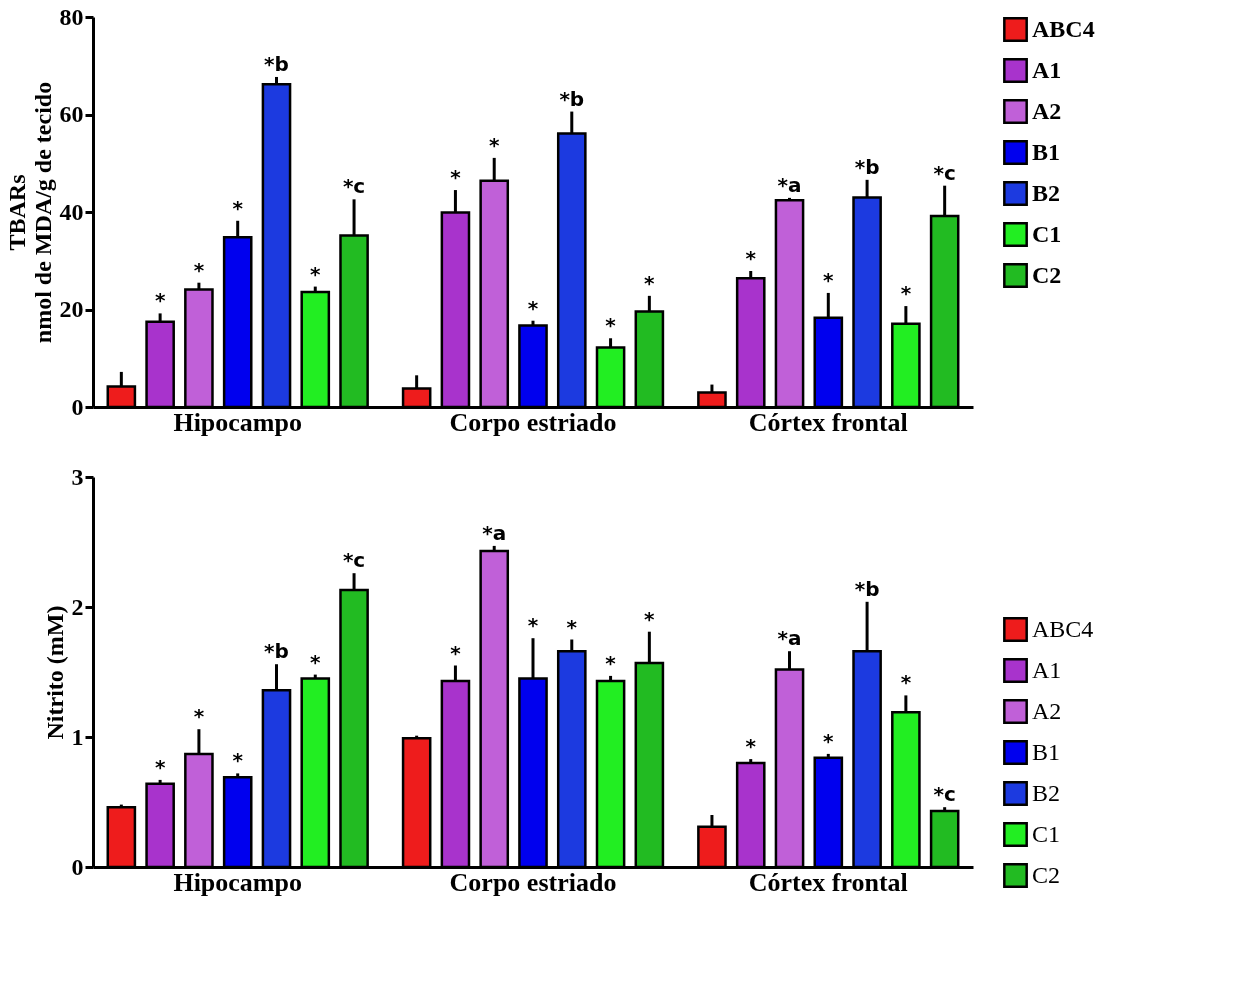  I want to click on y-tick-label: 80, so click(71, 16).